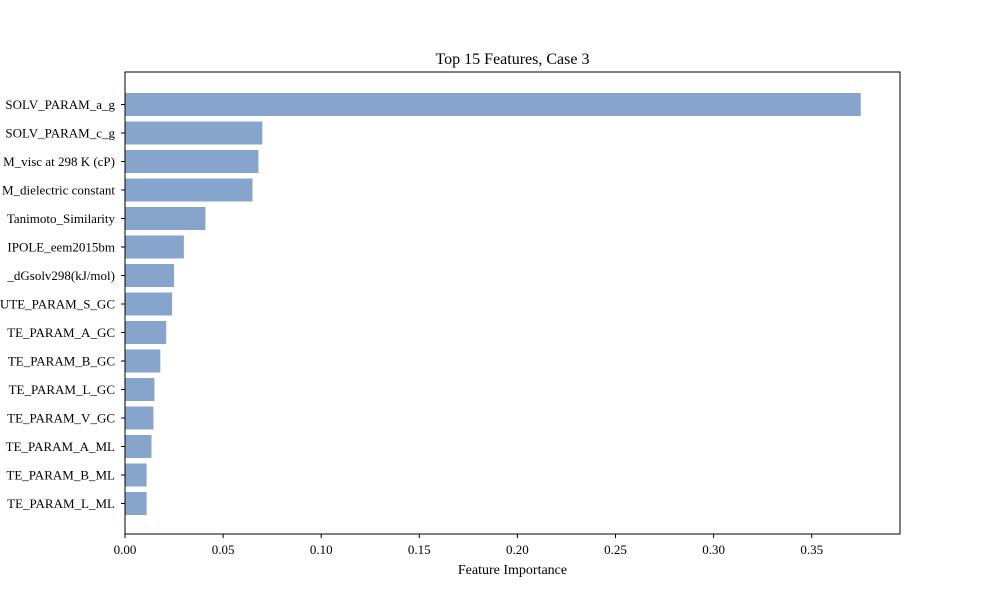  Describe the element at coordinates (468, 545) in the screenshot. I see `x-axis-ticks: 0.00 0.05 0.10 0.15 0.20 0.25 0.30 0.35` at that location.